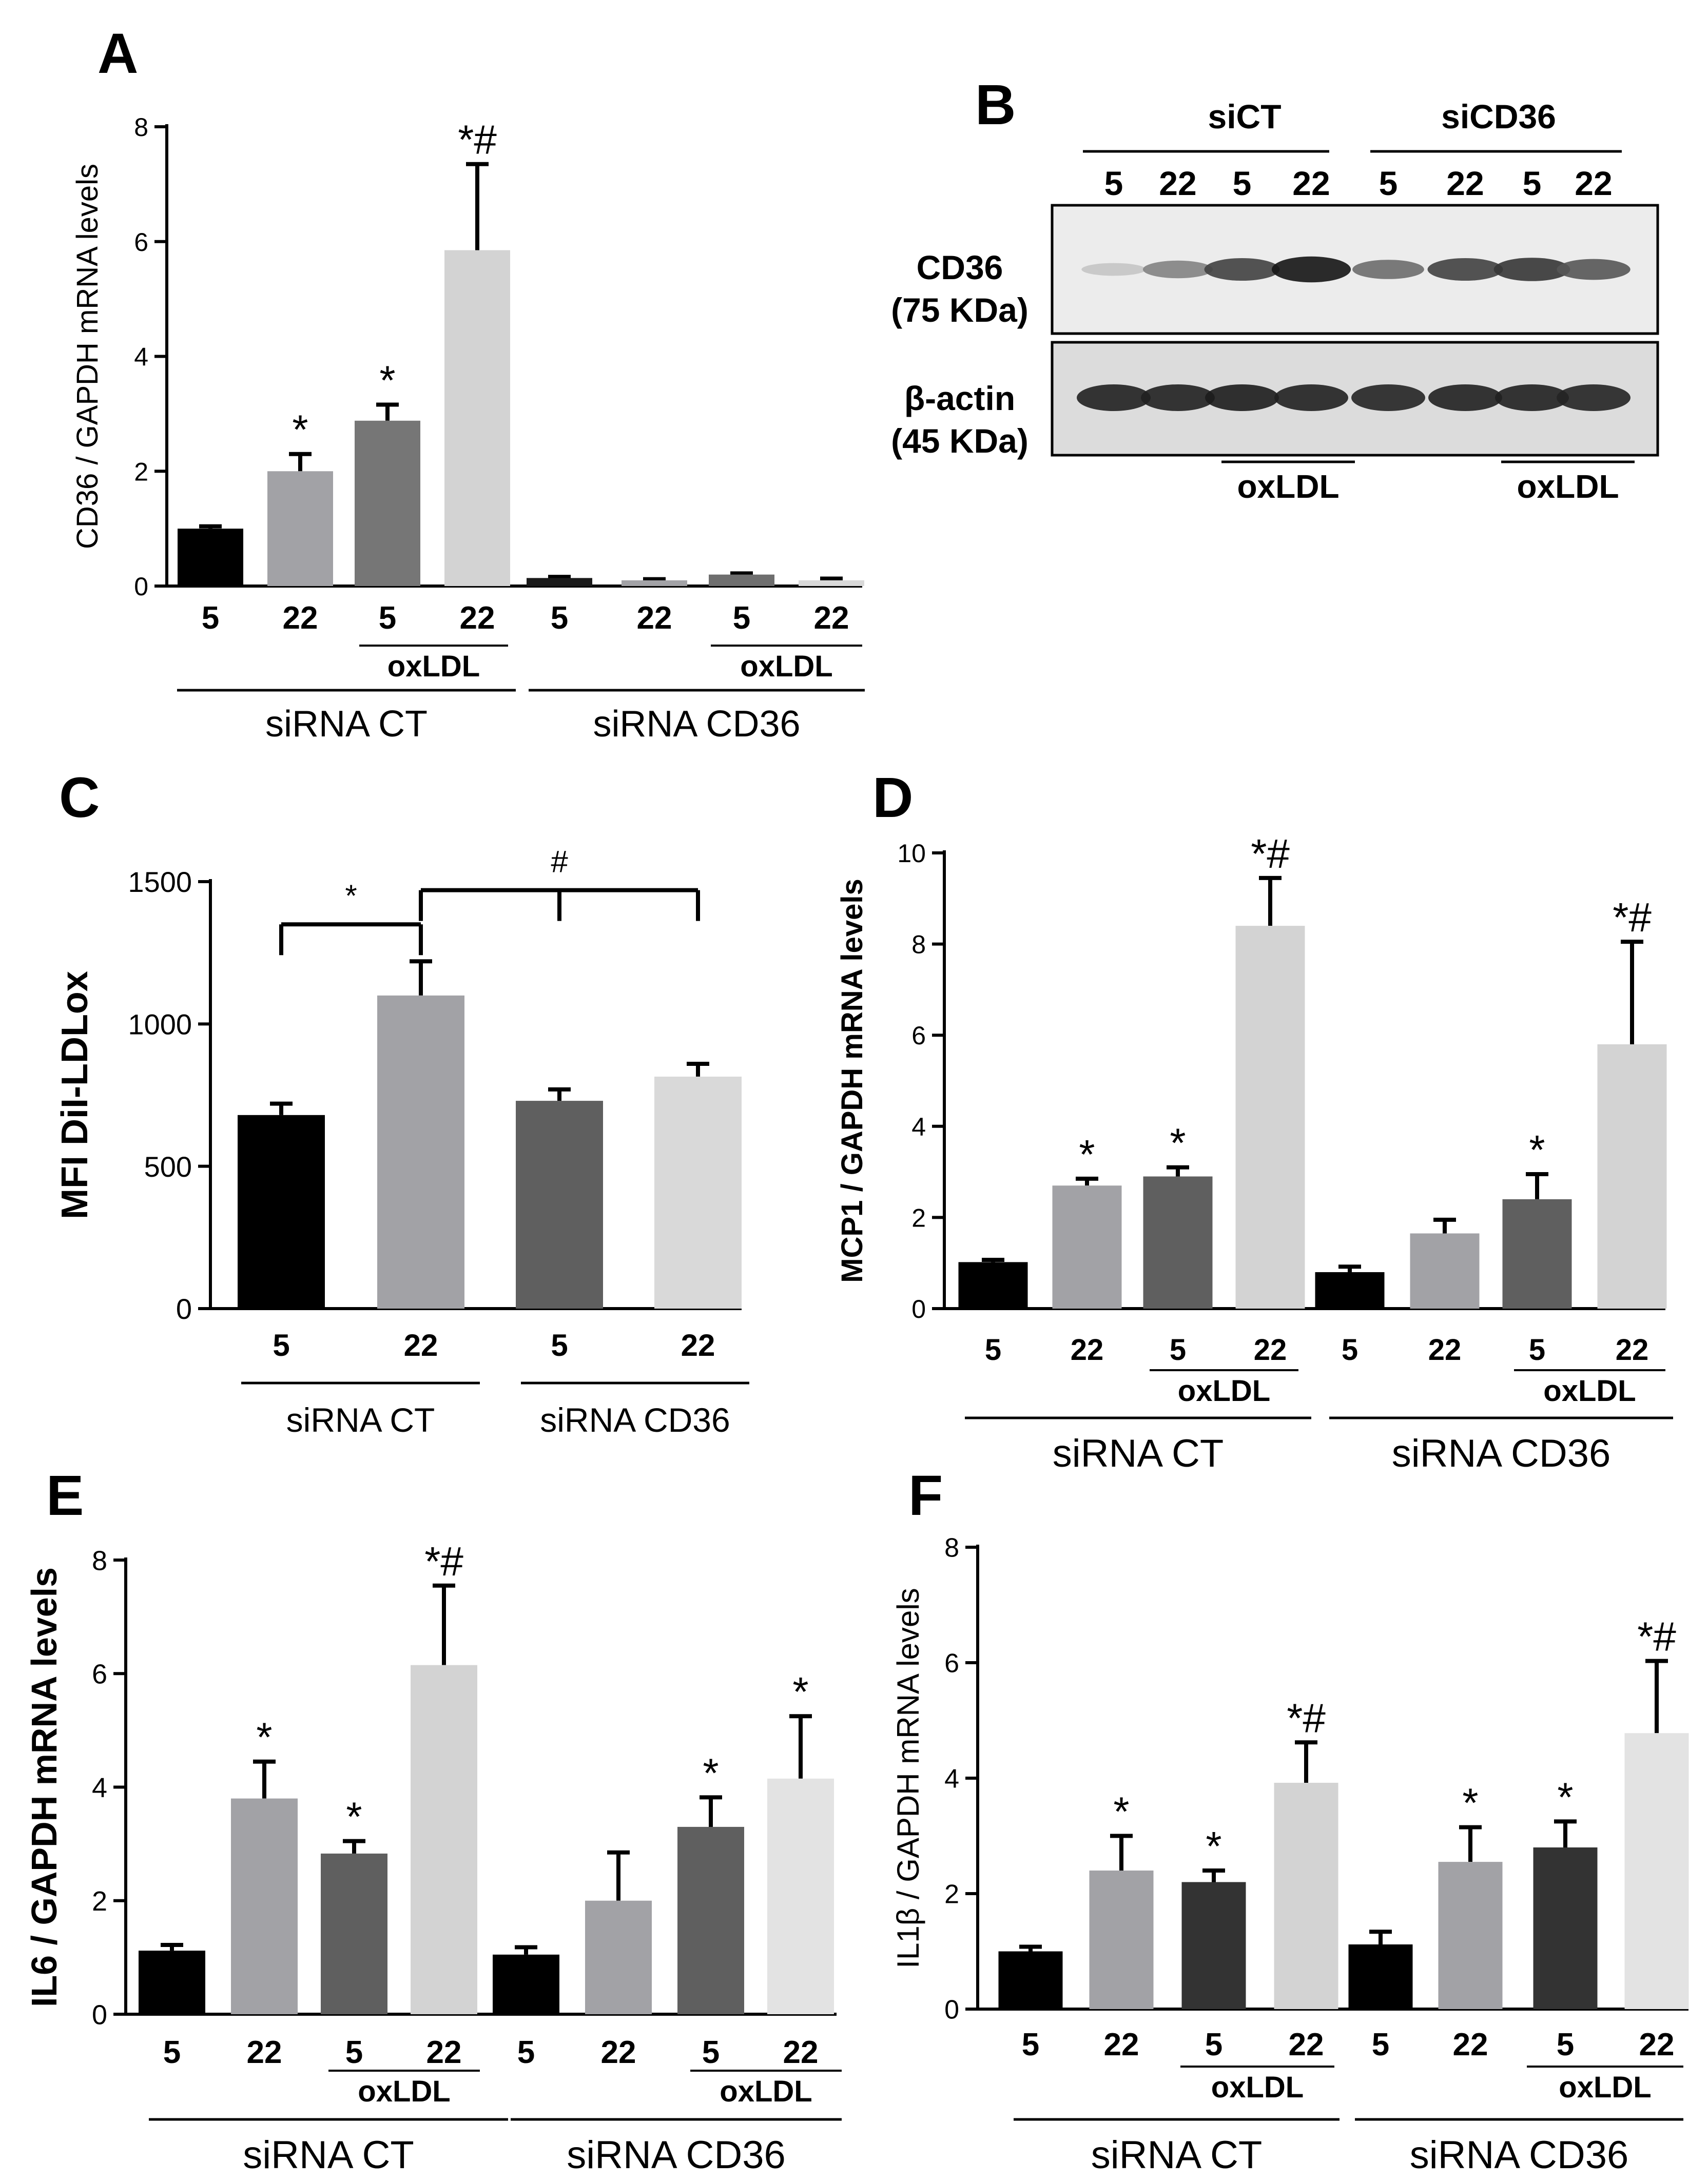 This screenshot has height=2181, width=1708. What do you see at coordinates (959, 267) in the screenshot?
I see `cd36-band-name: CD36` at bounding box center [959, 267].